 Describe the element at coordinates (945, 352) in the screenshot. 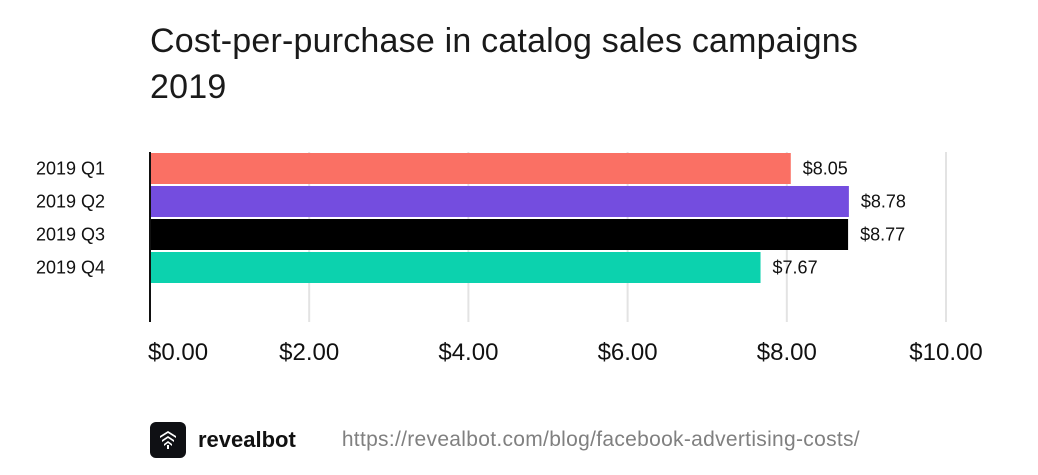

I see `x-tick-label: $10.00` at that location.